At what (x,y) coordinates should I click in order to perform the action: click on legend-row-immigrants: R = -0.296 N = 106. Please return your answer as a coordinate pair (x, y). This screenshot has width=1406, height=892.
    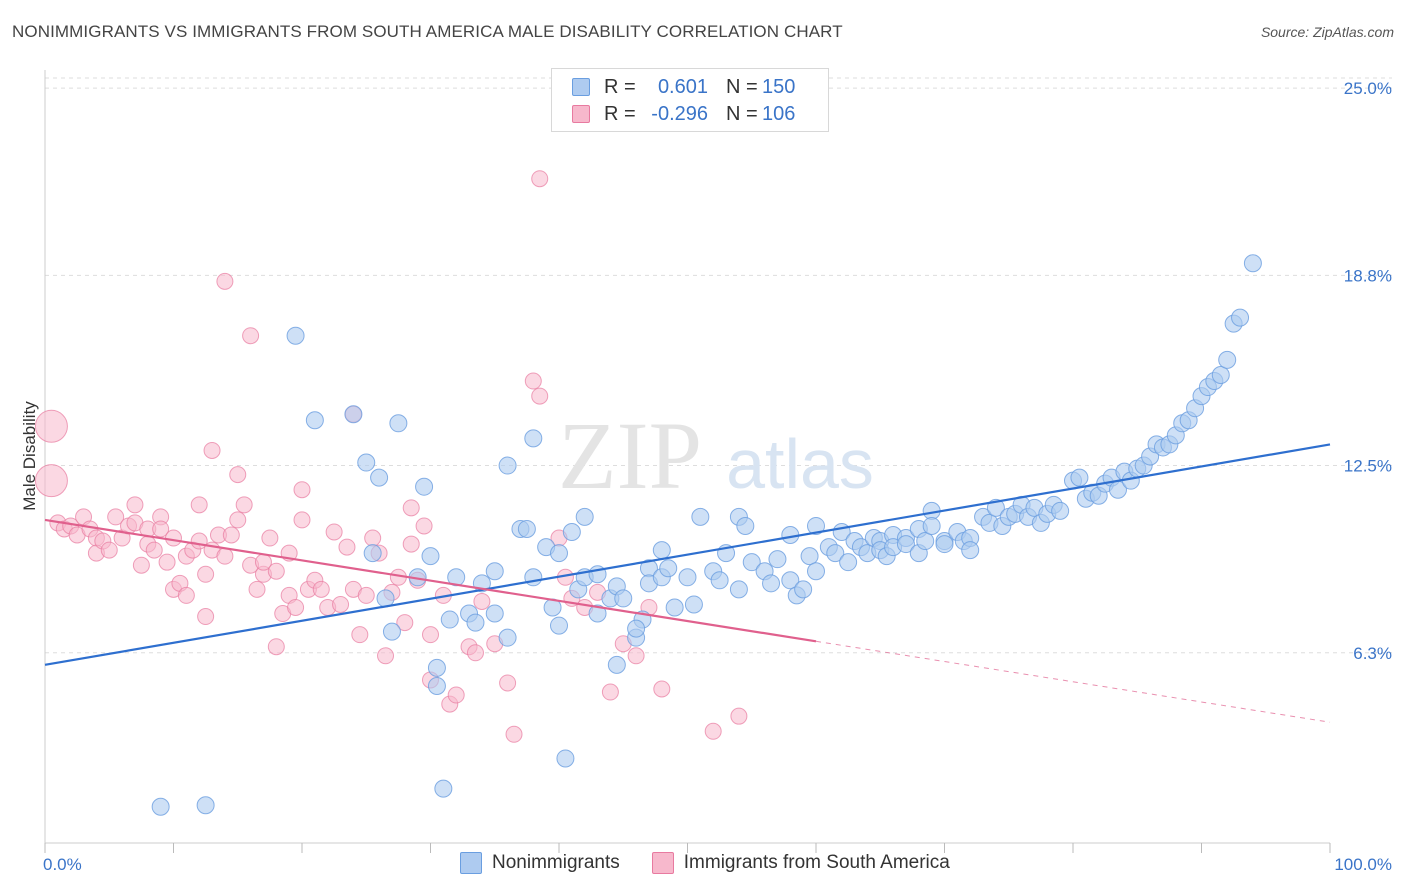
    Looking at the image, I should click on (683, 114).